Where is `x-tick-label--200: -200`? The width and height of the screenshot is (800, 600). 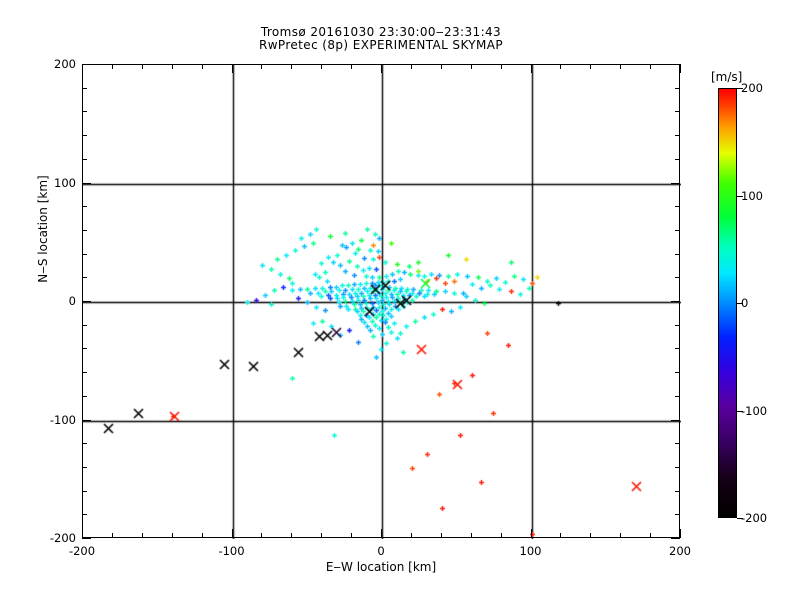 x-tick-label--200: -200 is located at coordinates (82, 551).